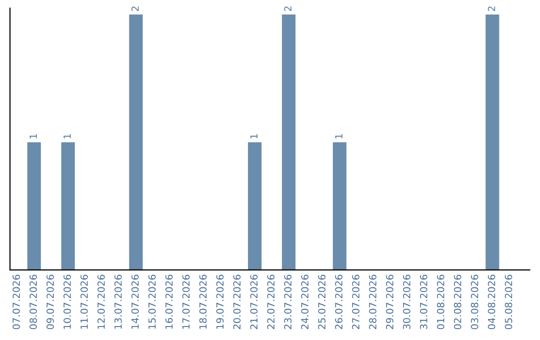  Describe the element at coordinates (84, 301) in the screenshot. I see `x-tick-label: 11.07.2026` at that location.